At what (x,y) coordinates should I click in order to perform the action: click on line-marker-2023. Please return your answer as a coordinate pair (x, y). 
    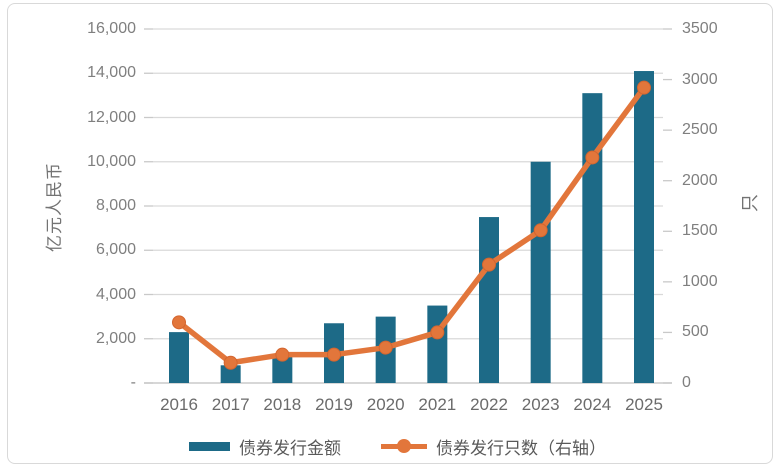
    Looking at the image, I should click on (540, 230).